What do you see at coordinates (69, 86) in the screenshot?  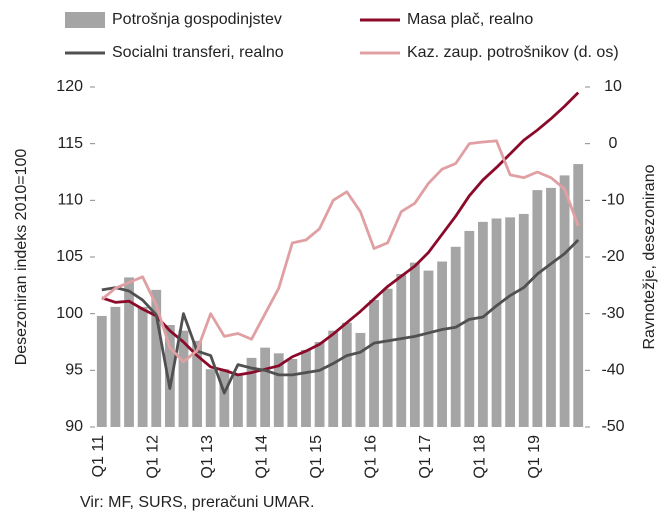 I see `y-tick-label: 120` at bounding box center [69, 86].